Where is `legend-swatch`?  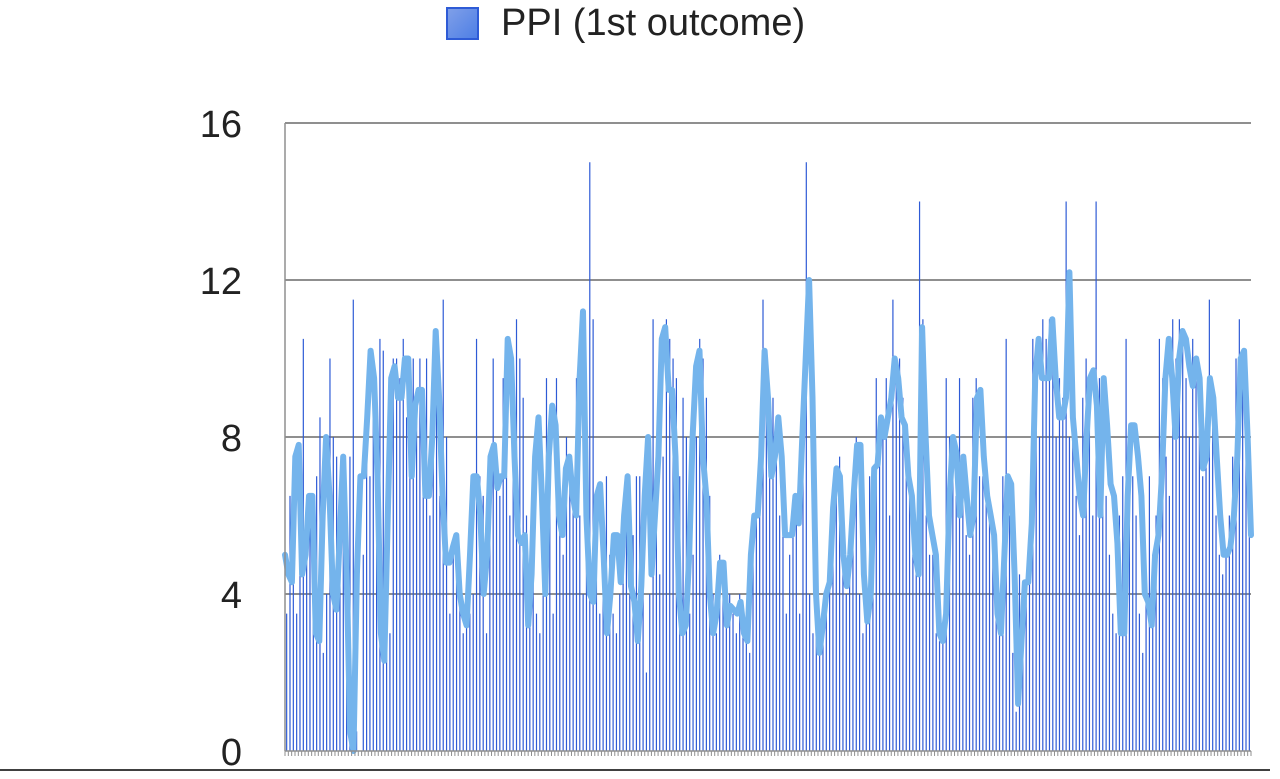 legend-swatch is located at coordinates (462, 23).